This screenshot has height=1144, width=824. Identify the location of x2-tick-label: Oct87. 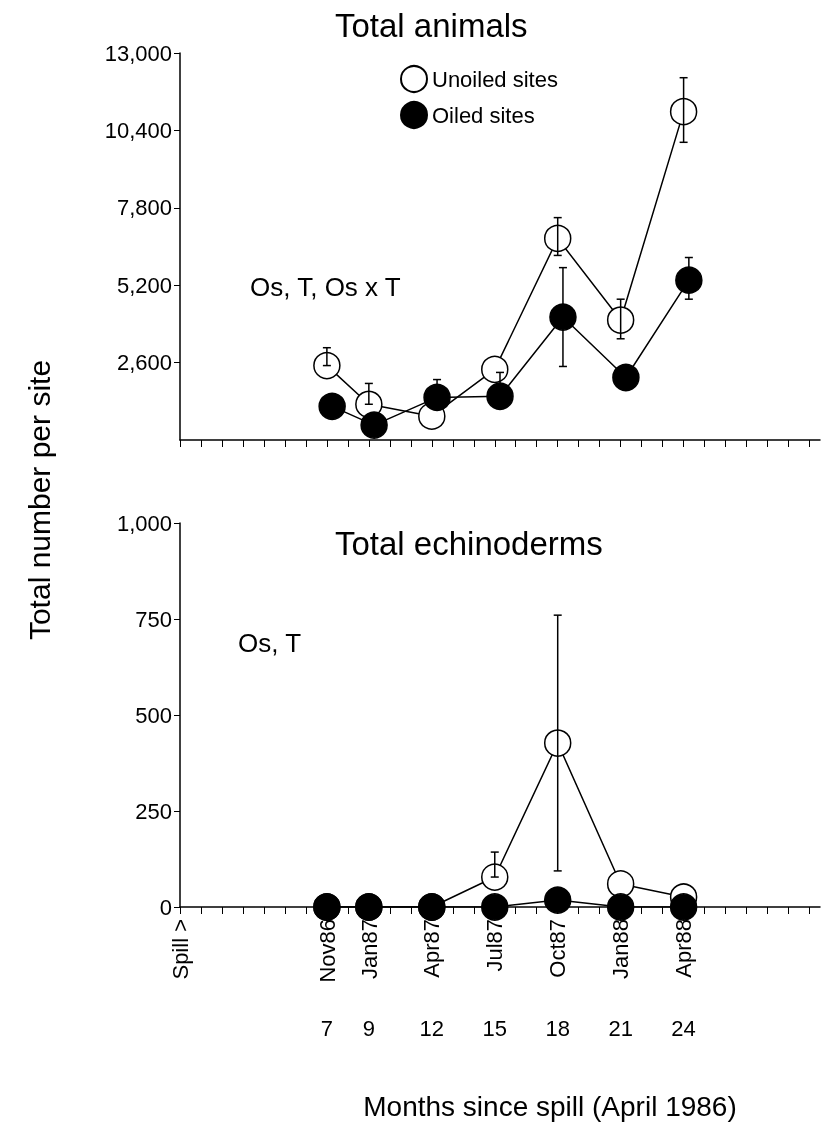
(558, 948).